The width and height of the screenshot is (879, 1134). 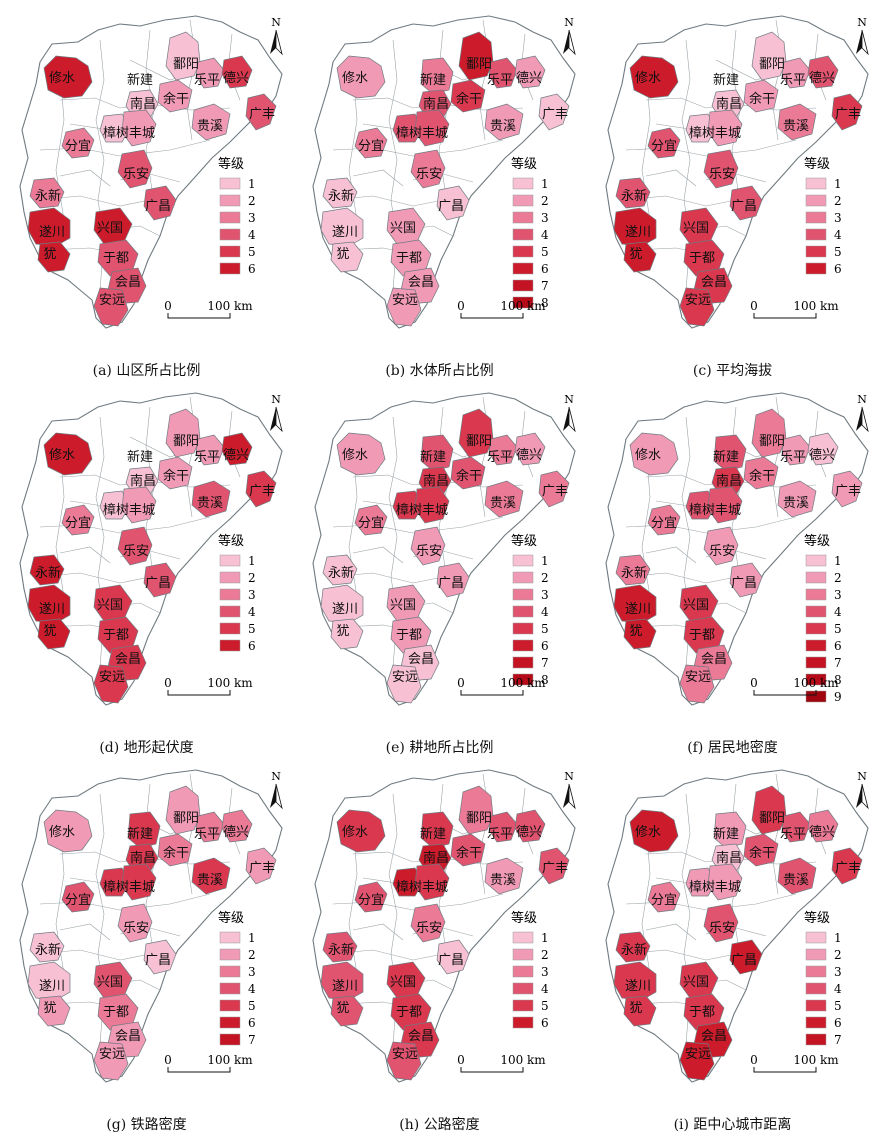 I want to click on county-boundary, so click(x=671, y=178).